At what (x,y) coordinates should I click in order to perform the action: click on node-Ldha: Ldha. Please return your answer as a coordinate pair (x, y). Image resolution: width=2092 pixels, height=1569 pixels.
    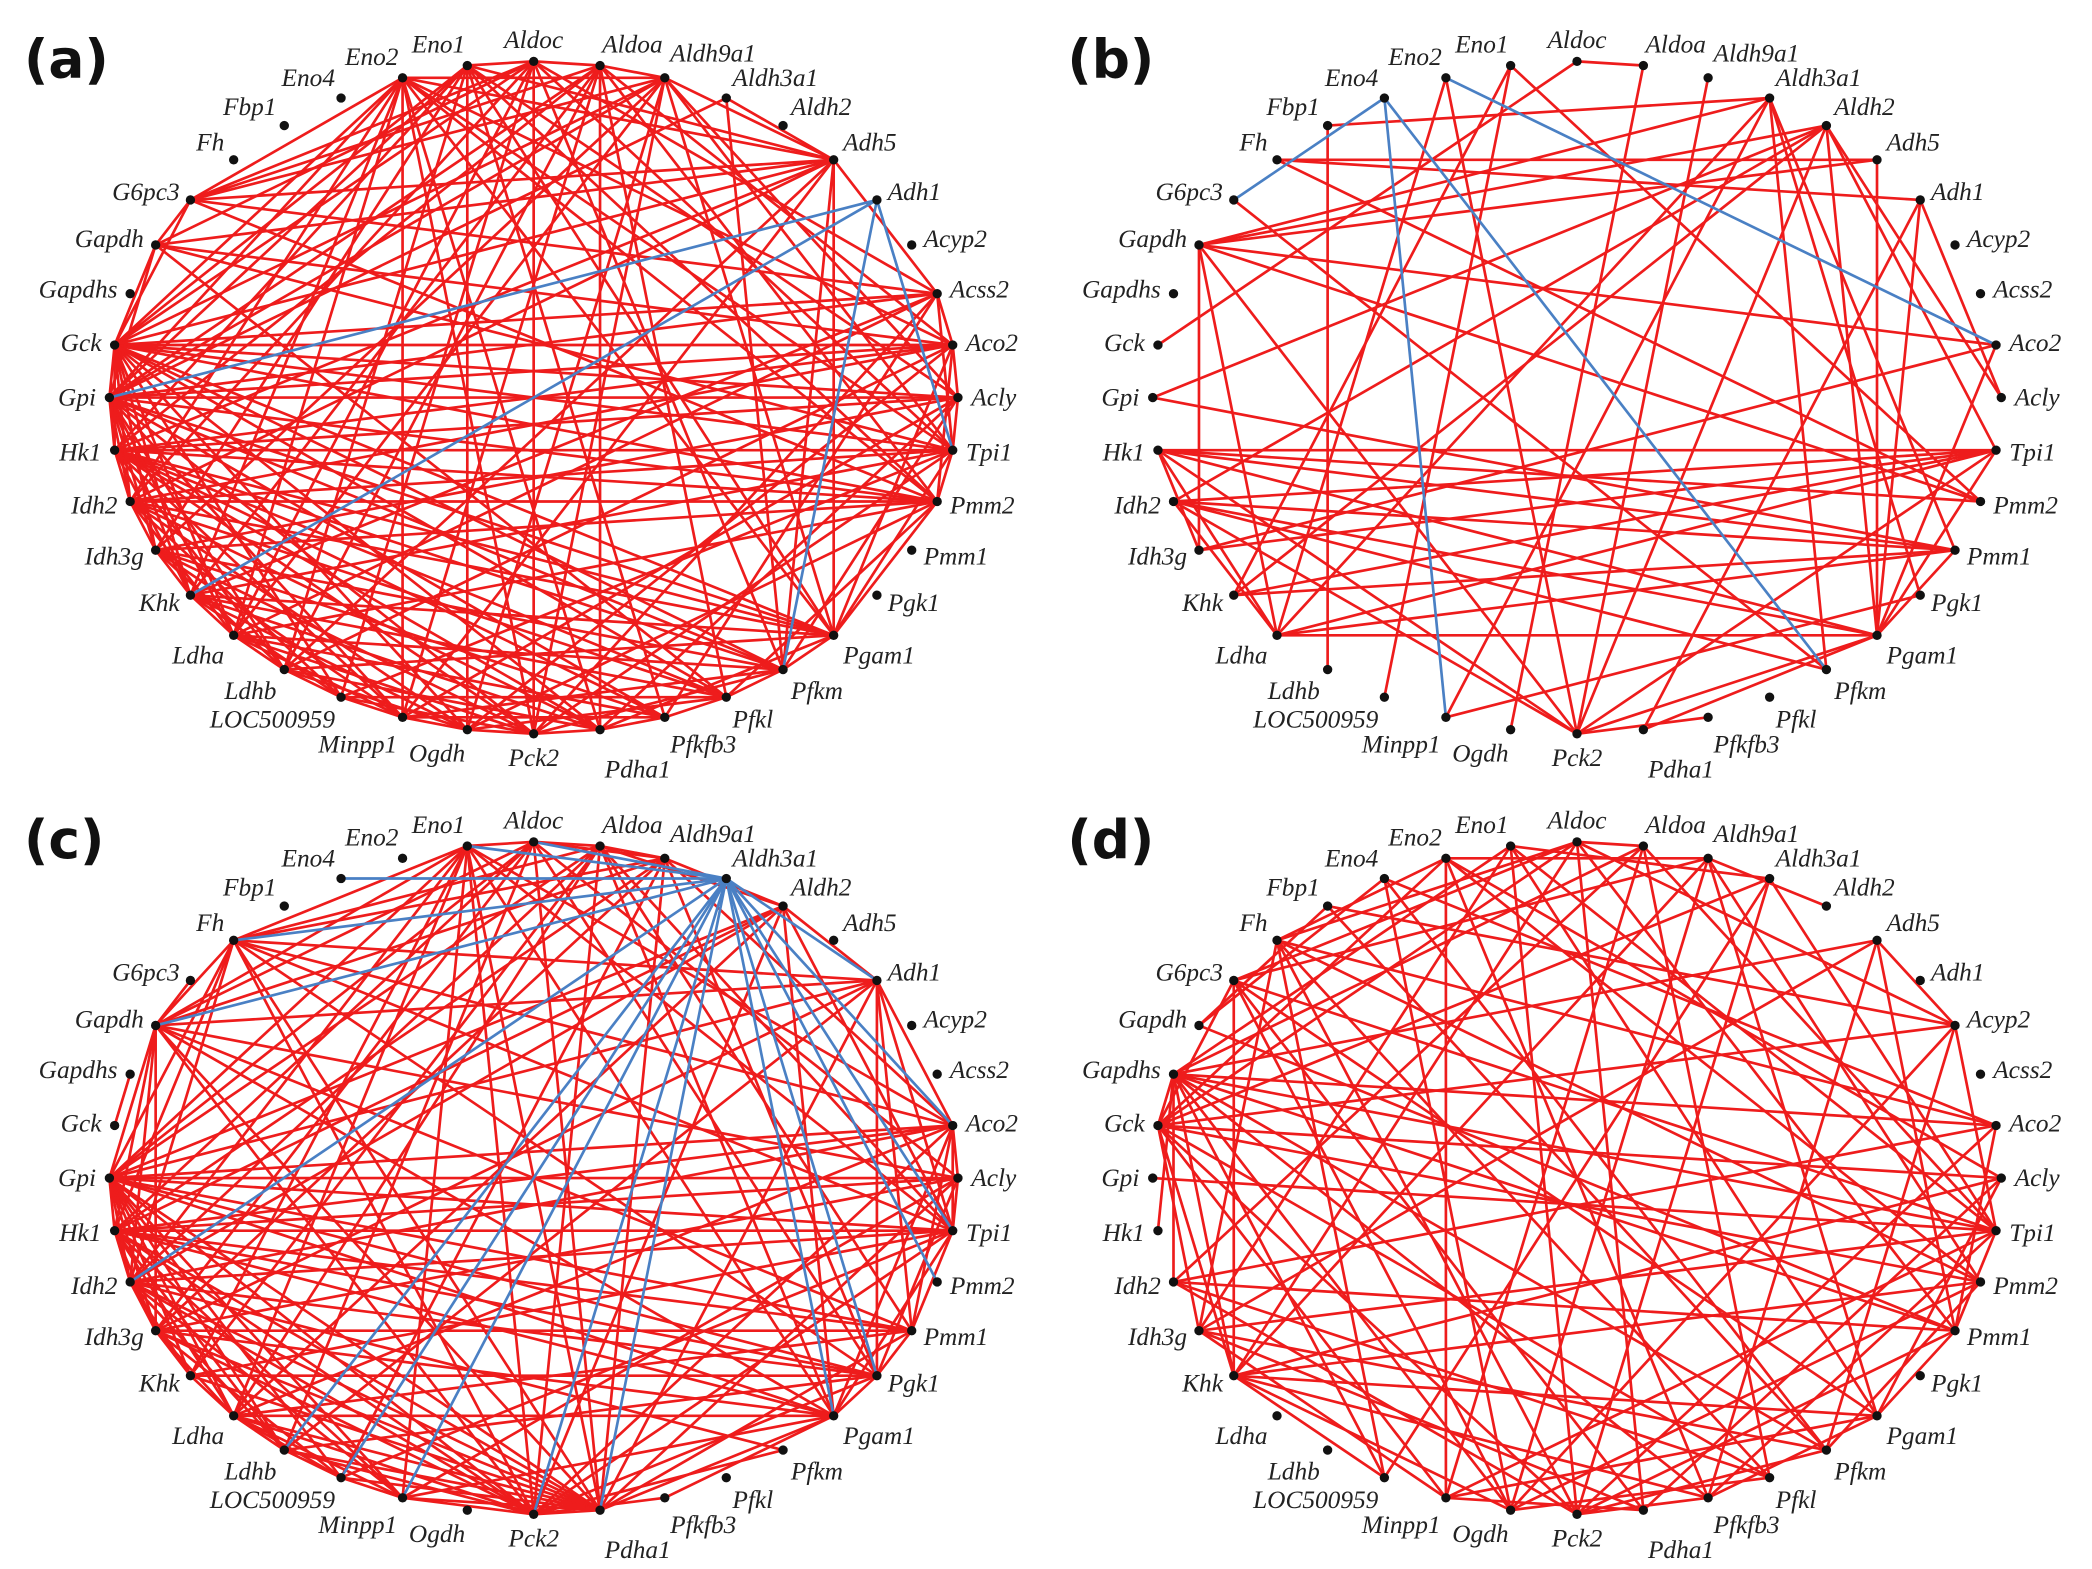
    Looking at the image, I should click on (205, 650).